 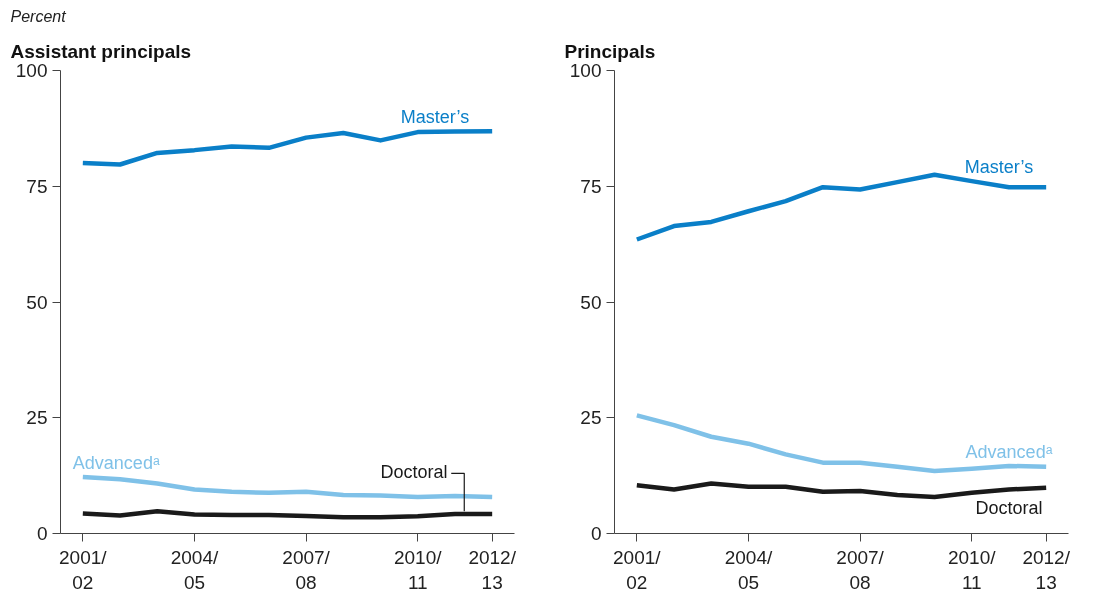 I want to click on chart-title: Principals, so click(x=610, y=51).